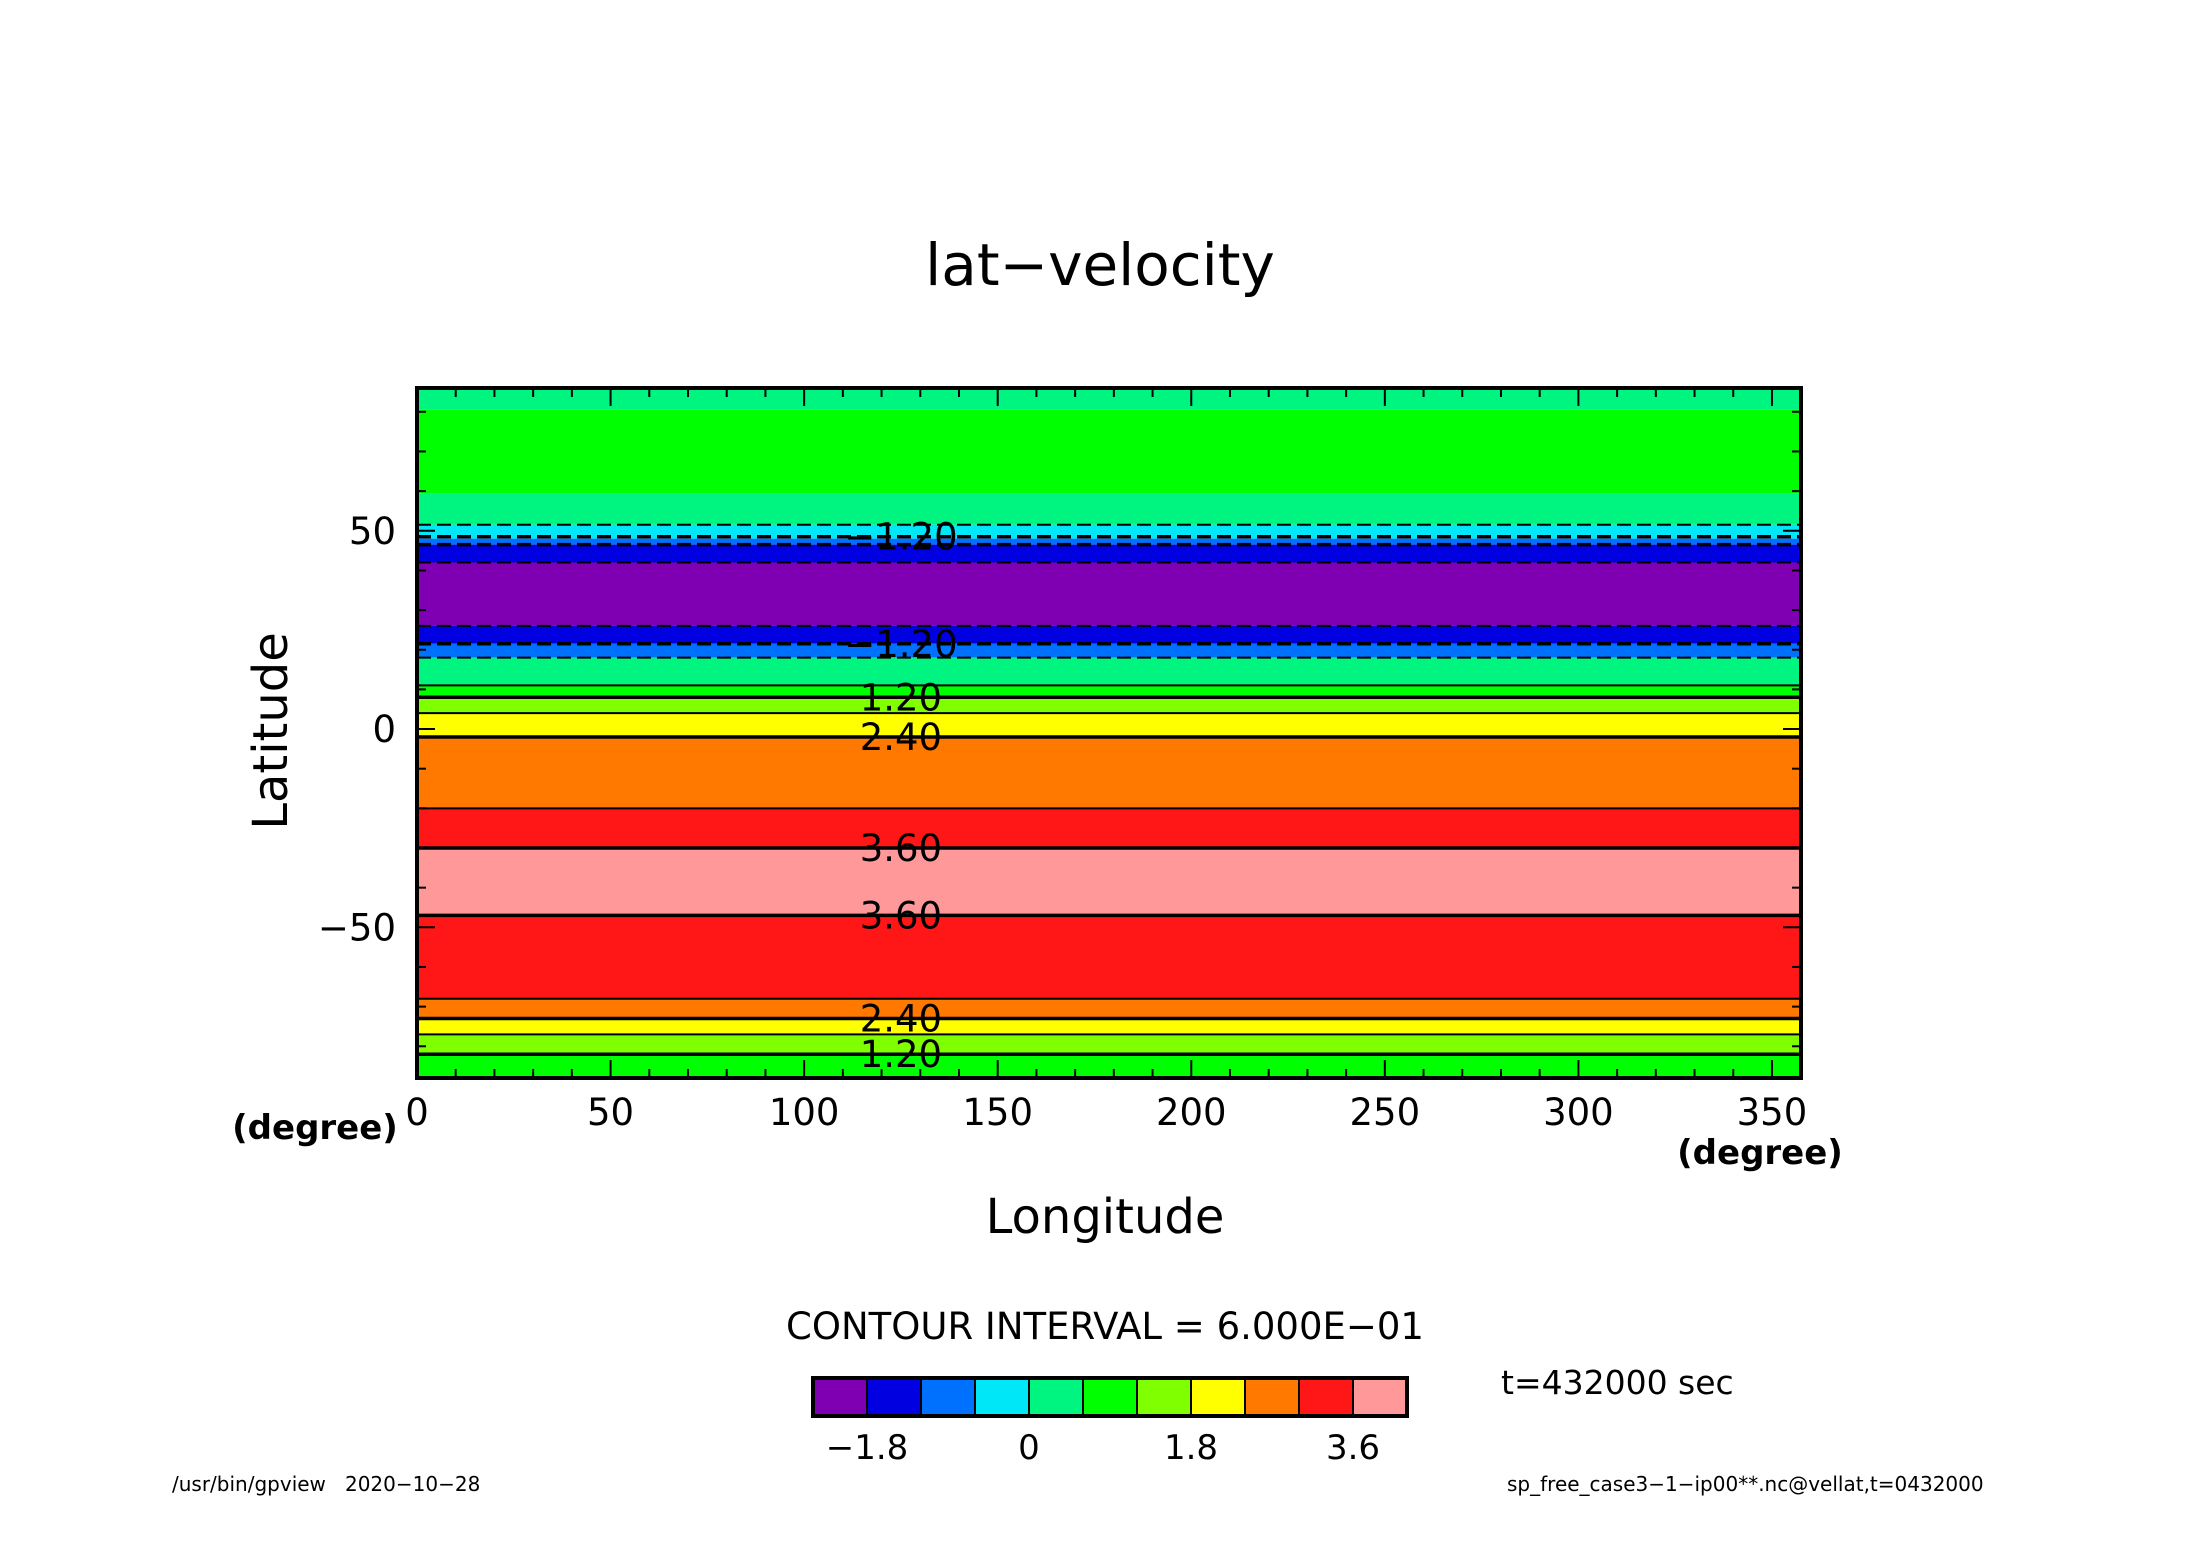 The image size is (2188, 1546). I want to click on y-tick-labels: 50 0 −50, so click(357, 730).